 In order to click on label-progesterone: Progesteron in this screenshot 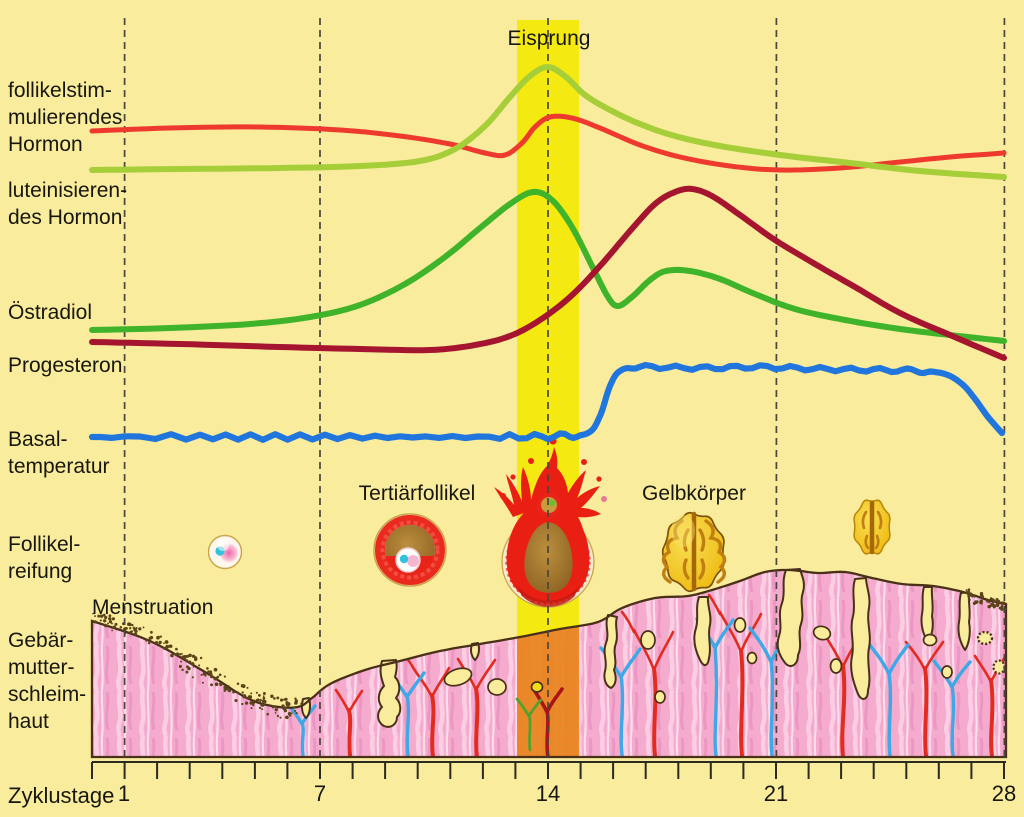, I will do `click(65, 365)`.